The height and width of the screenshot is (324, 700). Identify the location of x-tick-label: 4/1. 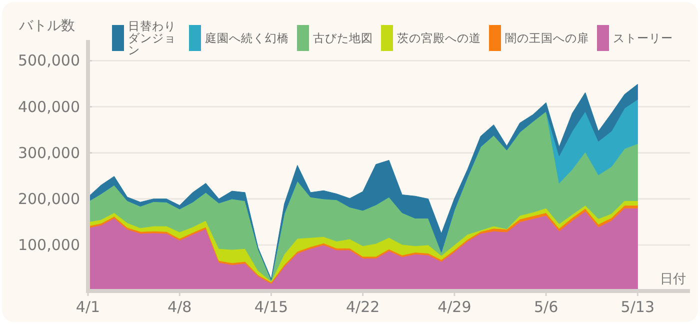
(88, 307).